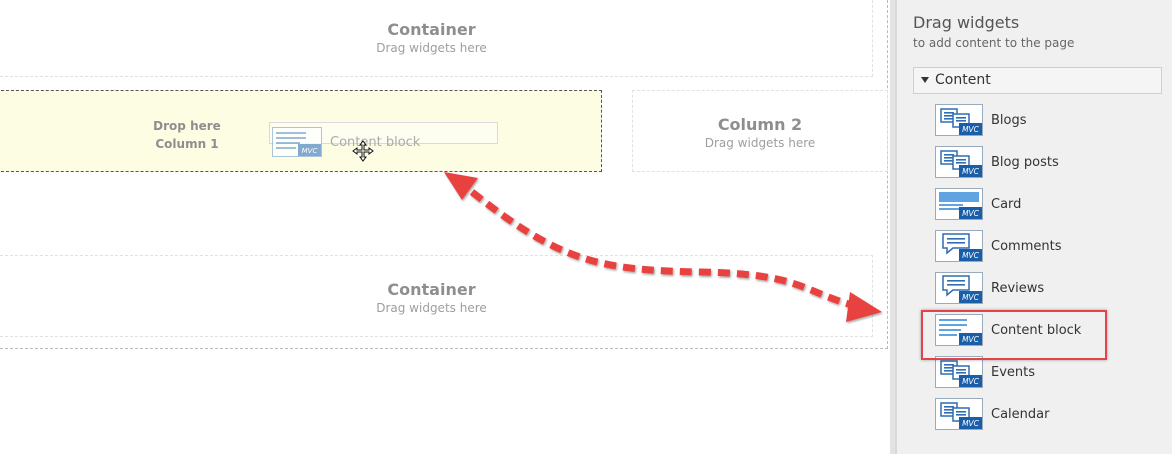 Image resolution: width=1172 pixels, height=454 pixels. I want to click on widget-label: Content block, so click(1036, 330).